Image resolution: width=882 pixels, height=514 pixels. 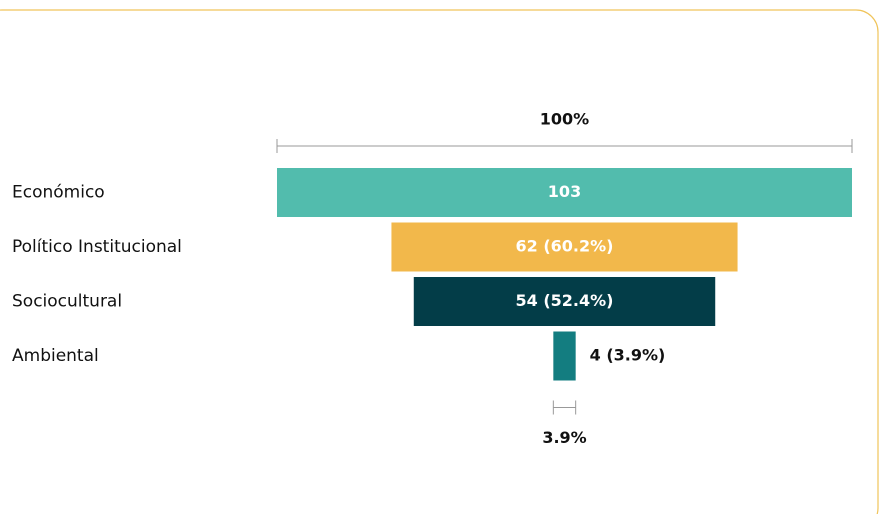 What do you see at coordinates (628, 355) in the screenshot?
I see `value-label: 4 (3.9%)` at bounding box center [628, 355].